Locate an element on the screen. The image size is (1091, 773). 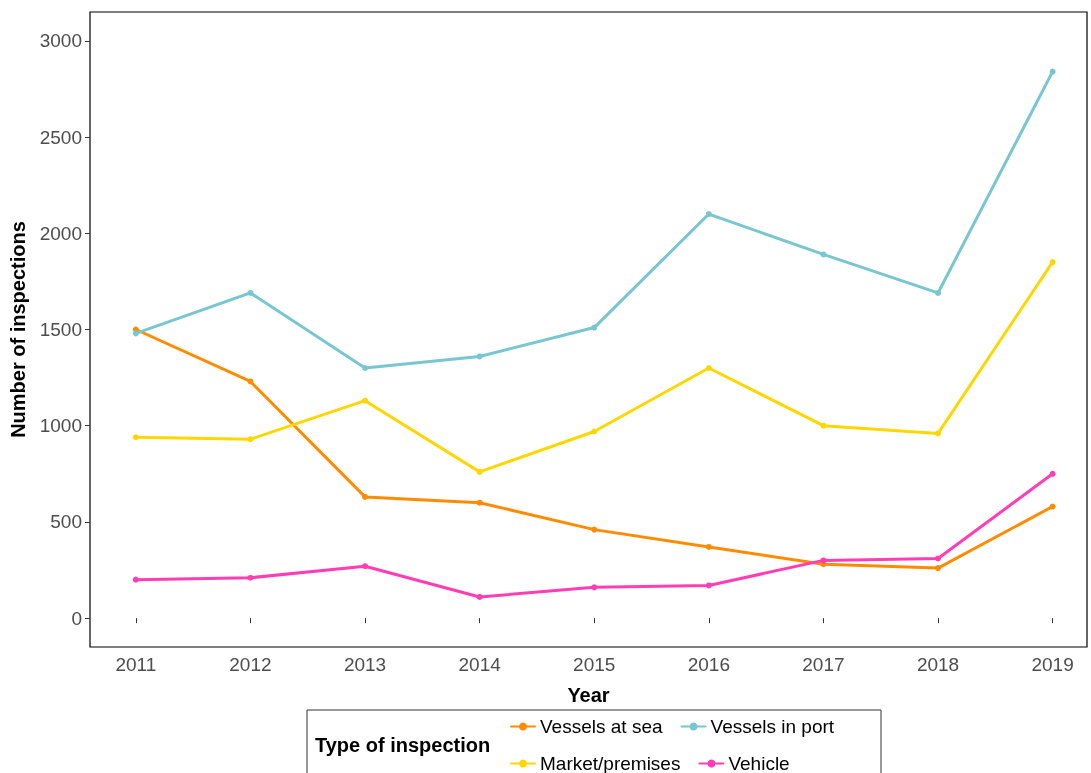
y-tick-label: 1000 is located at coordinates (60, 426).